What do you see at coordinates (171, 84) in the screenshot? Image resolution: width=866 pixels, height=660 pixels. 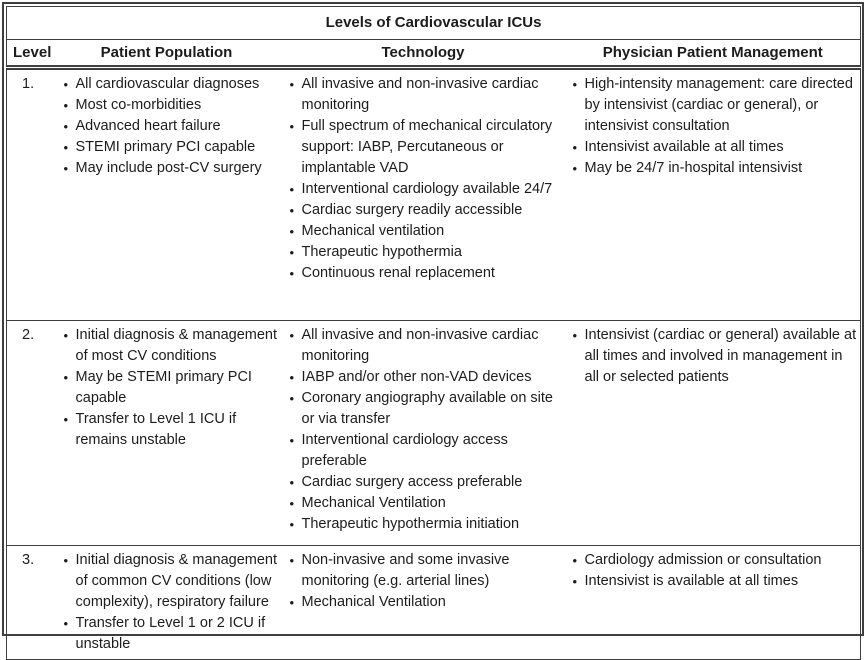 I see `list-item: All cardiovascular diagnoses` at bounding box center [171, 84].